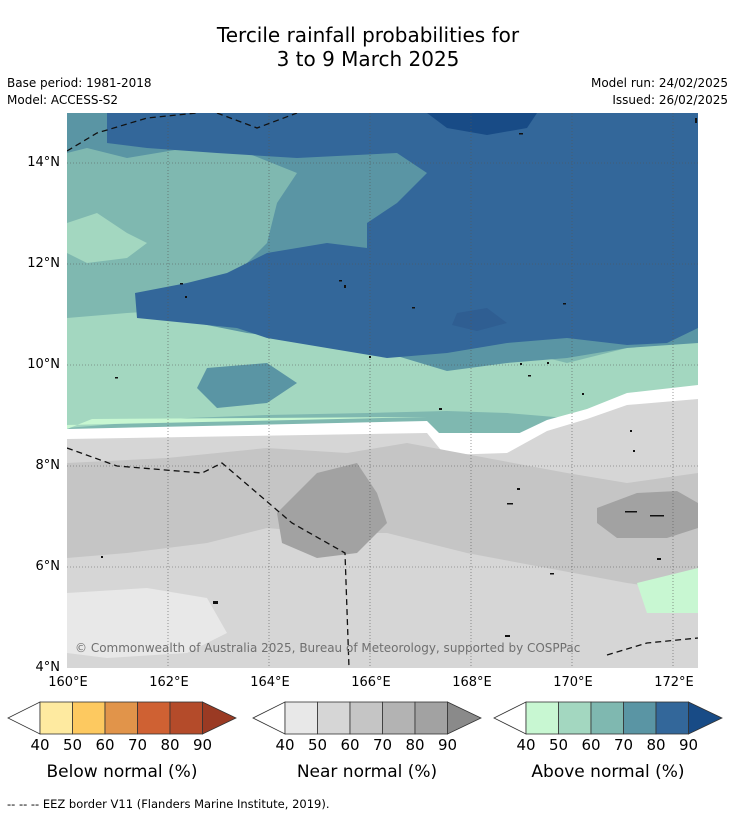 Image resolution: width=736 pixels, height=816 pixels. Describe the element at coordinates (670, 100) in the screenshot. I see `issued-date: Issued: 26/02/2025` at that location.